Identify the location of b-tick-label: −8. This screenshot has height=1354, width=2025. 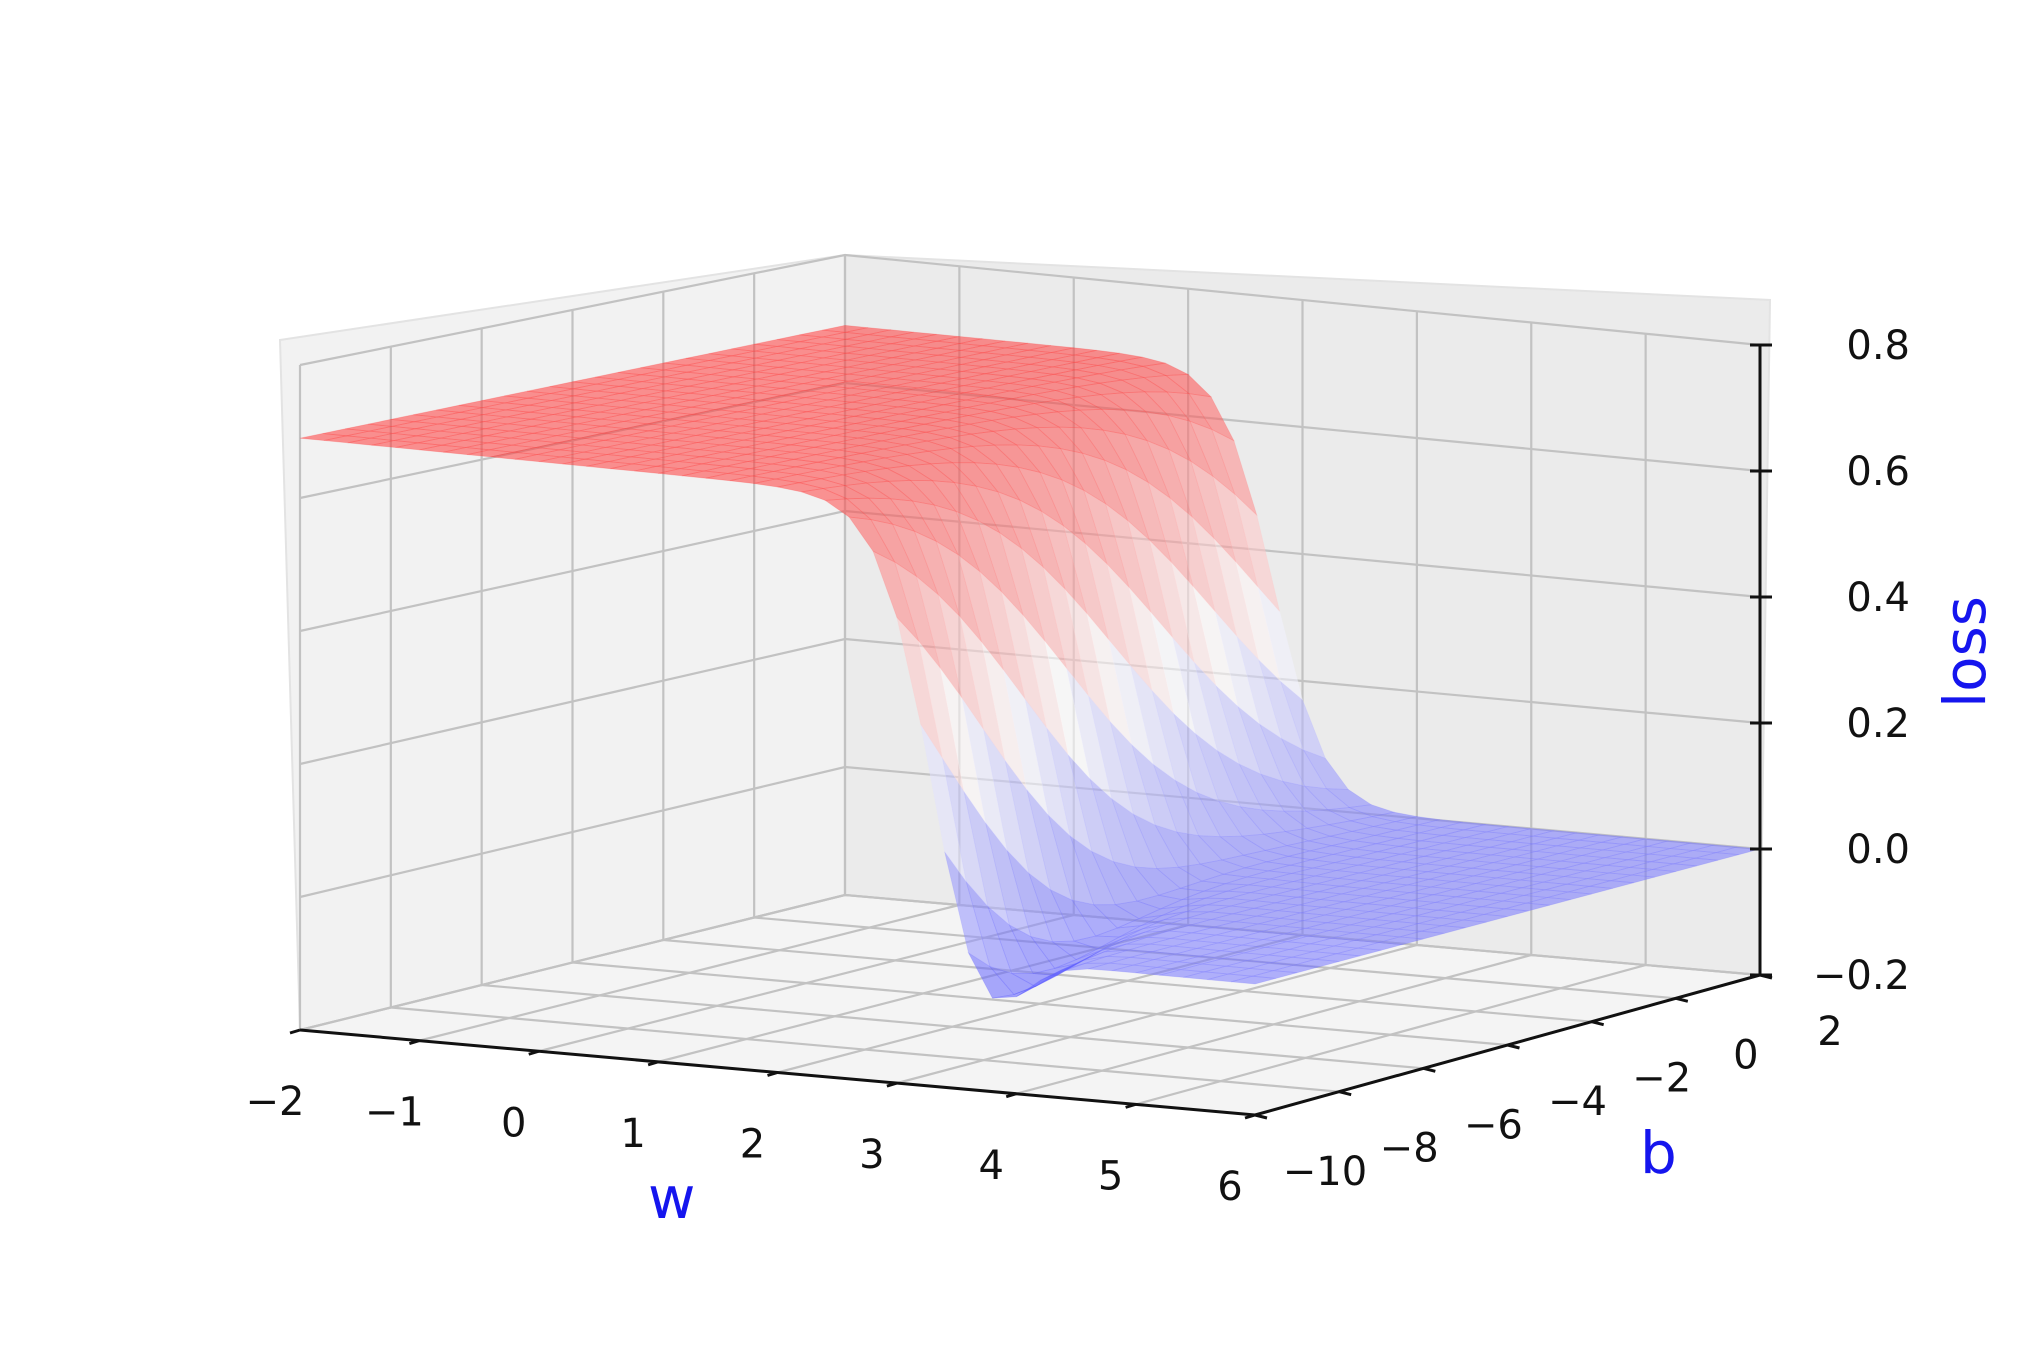
(1409, 1149).